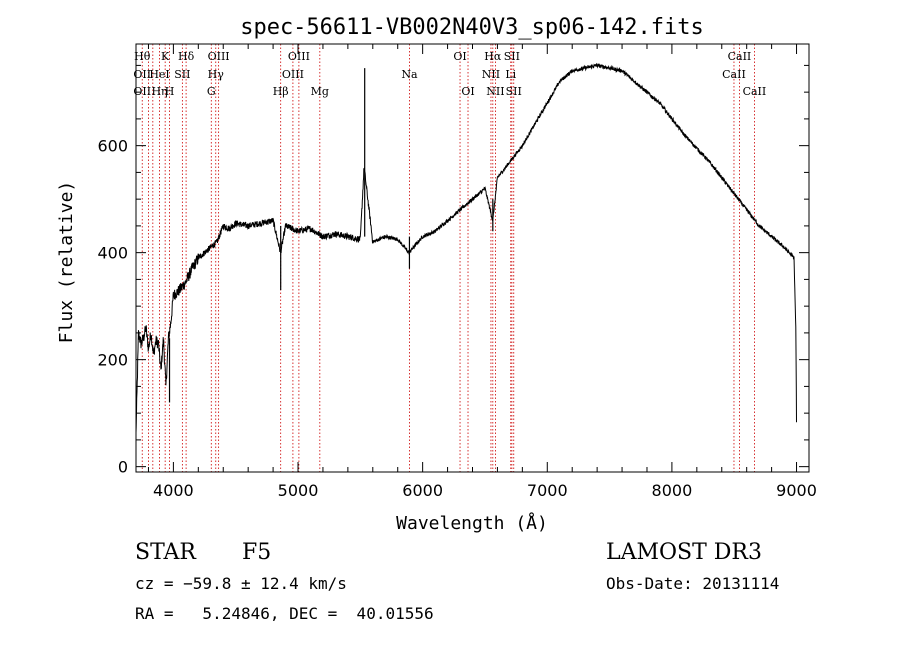 This screenshot has width=900, height=649. Describe the element at coordinates (66, 262) in the screenshot. I see `y-axis-label: Flux (relative)` at that location.